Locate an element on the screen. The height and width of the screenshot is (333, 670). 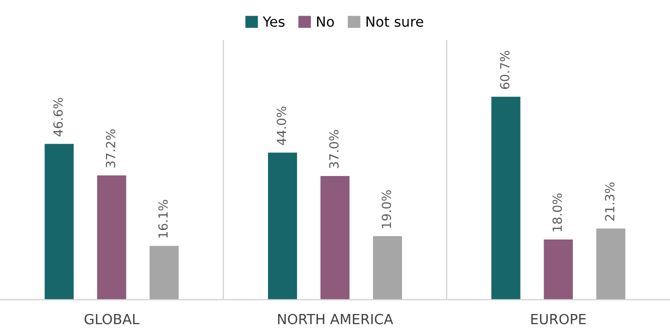
data-label: 37.0% is located at coordinates (334, 149).